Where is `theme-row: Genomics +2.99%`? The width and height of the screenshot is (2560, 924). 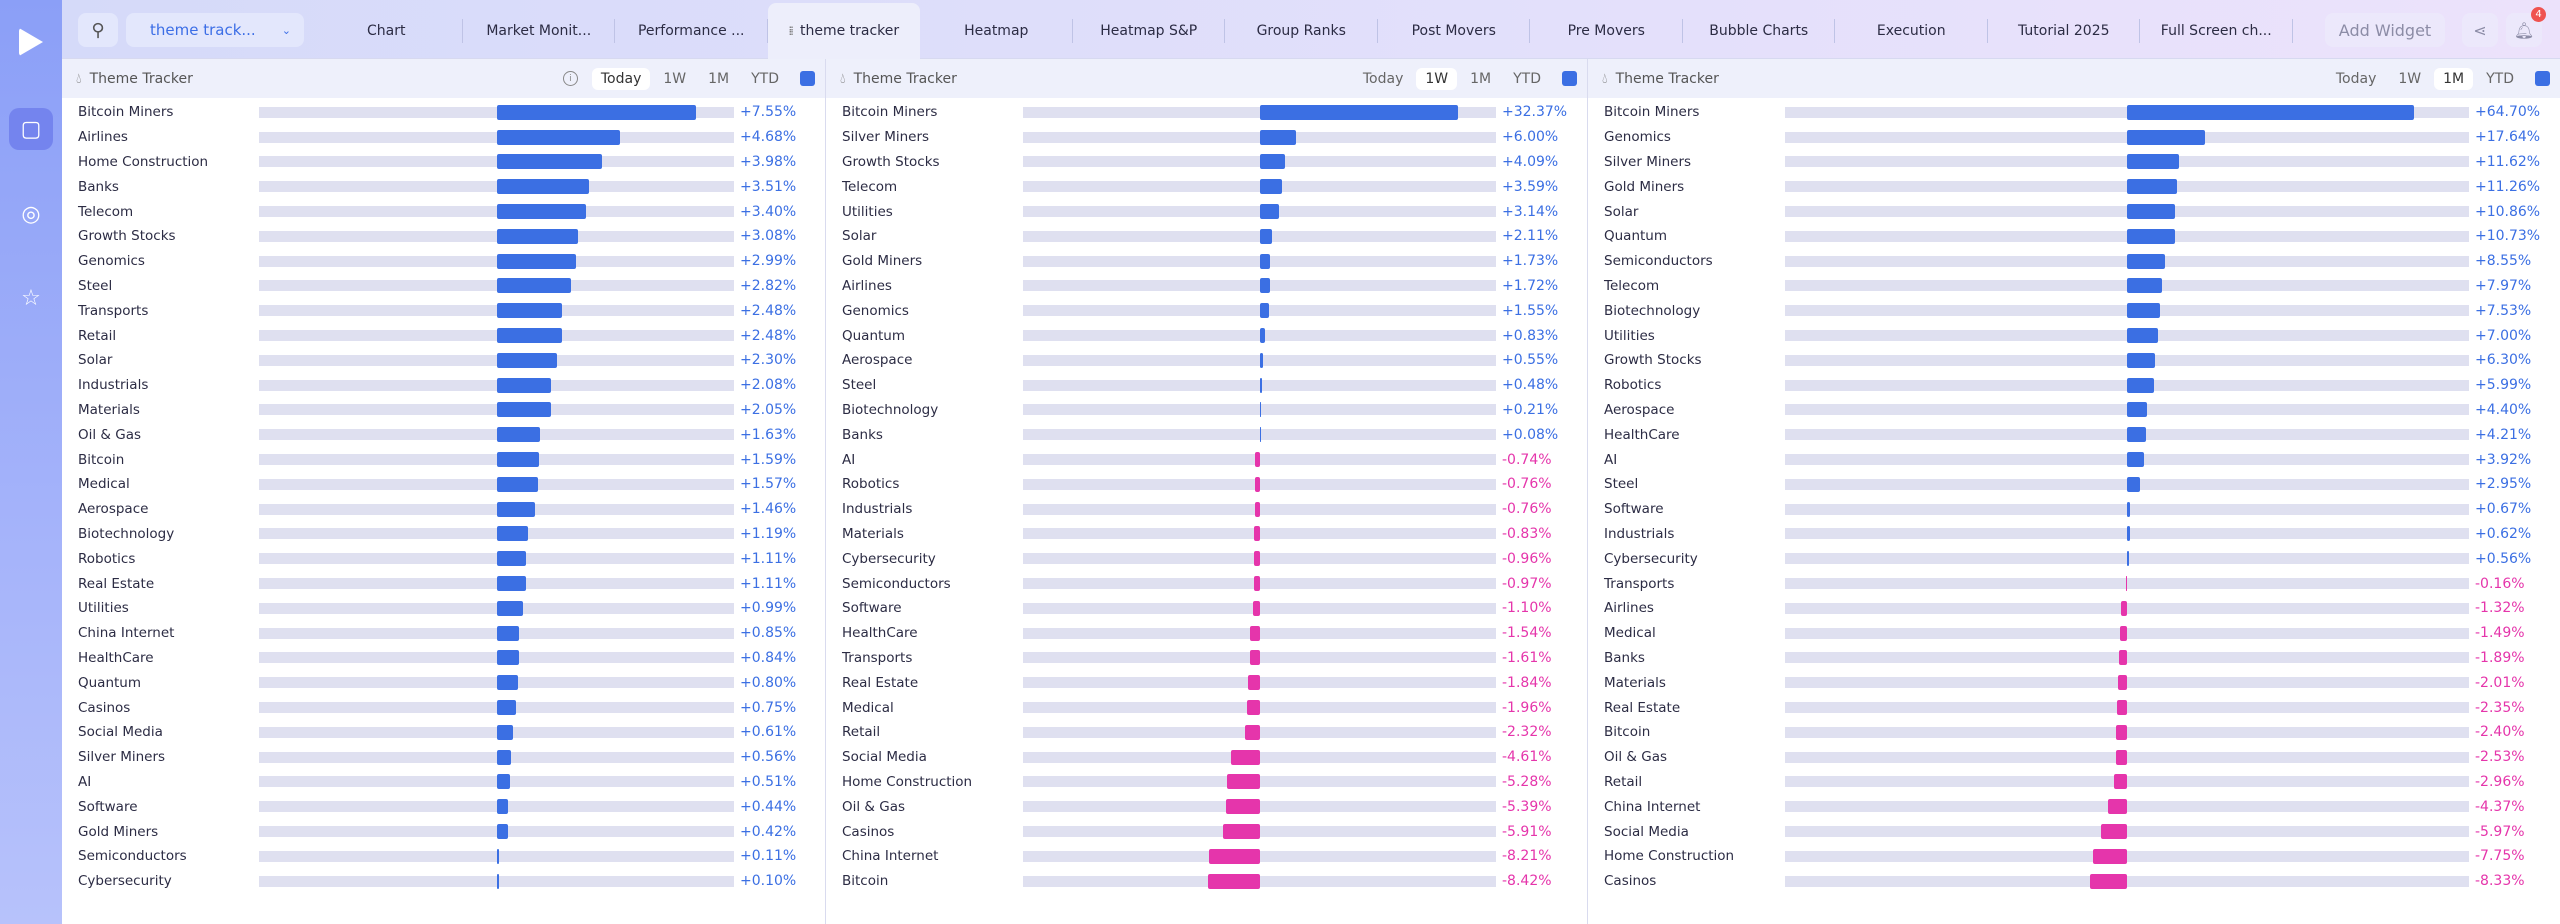 theme-row: Genomics +2.99% is located at coordinates (443, 261).